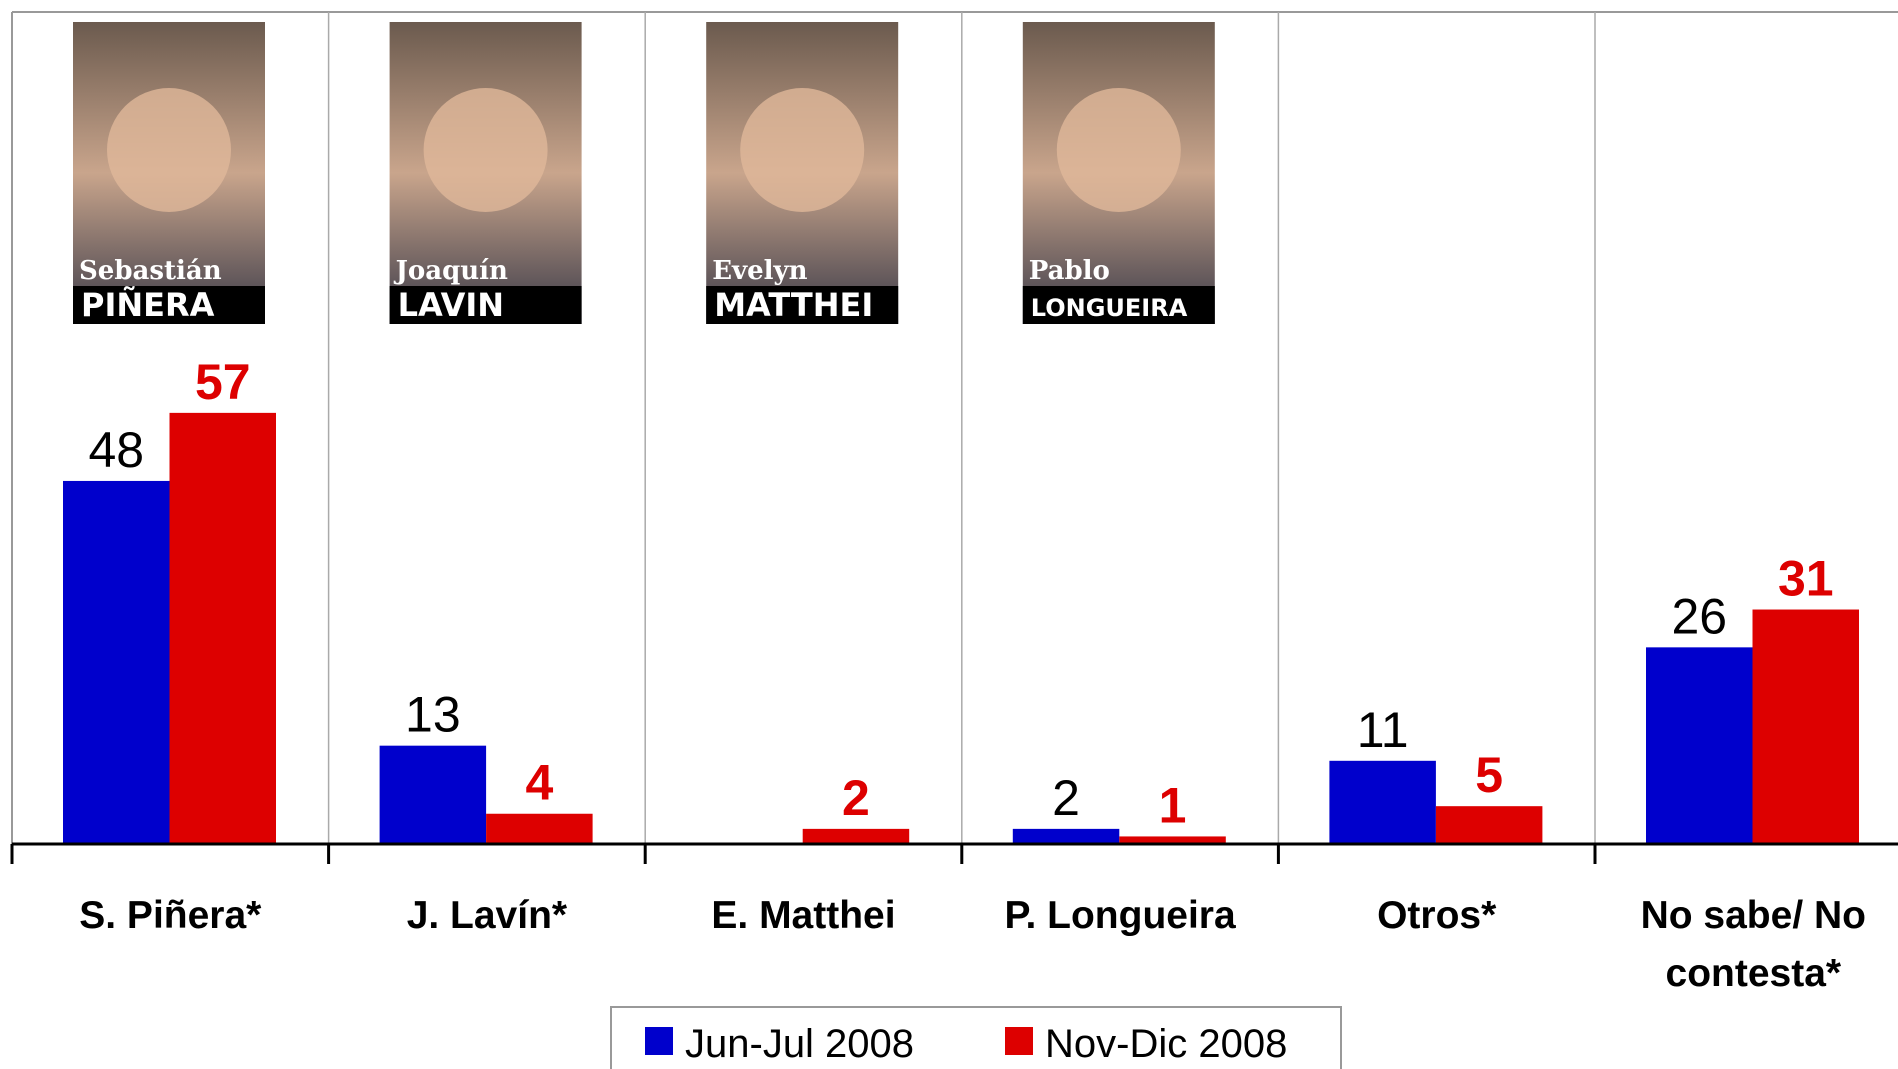 This screenshot has width=1898, height=1069. I want to click on value-label: 4, so click(539, 783).